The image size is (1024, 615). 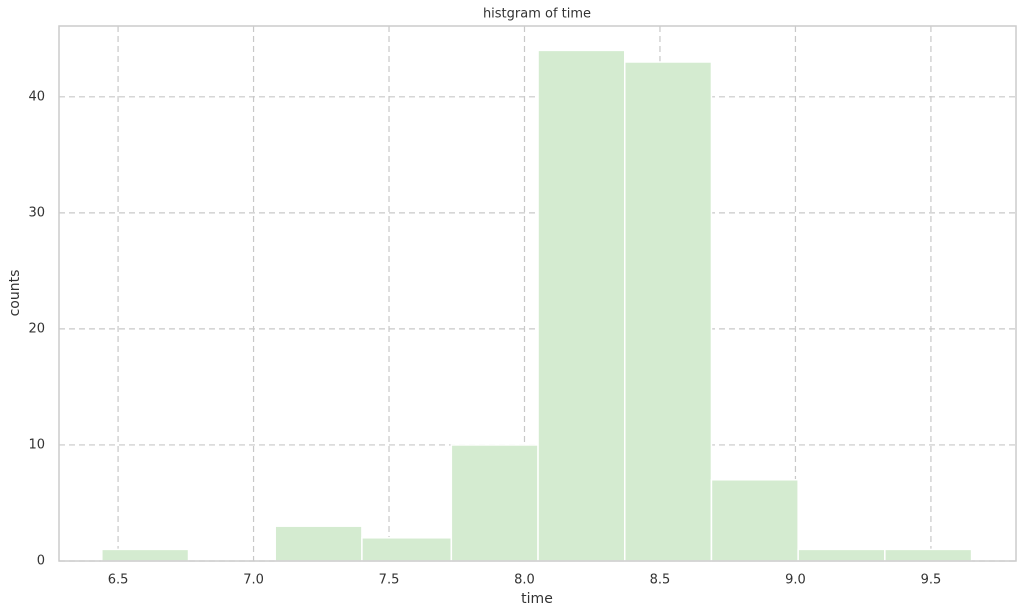 What do you see at coordinates (537, 599) in the screenshot?
I see `x-axis-label: time` at bounding box center [537, 599].